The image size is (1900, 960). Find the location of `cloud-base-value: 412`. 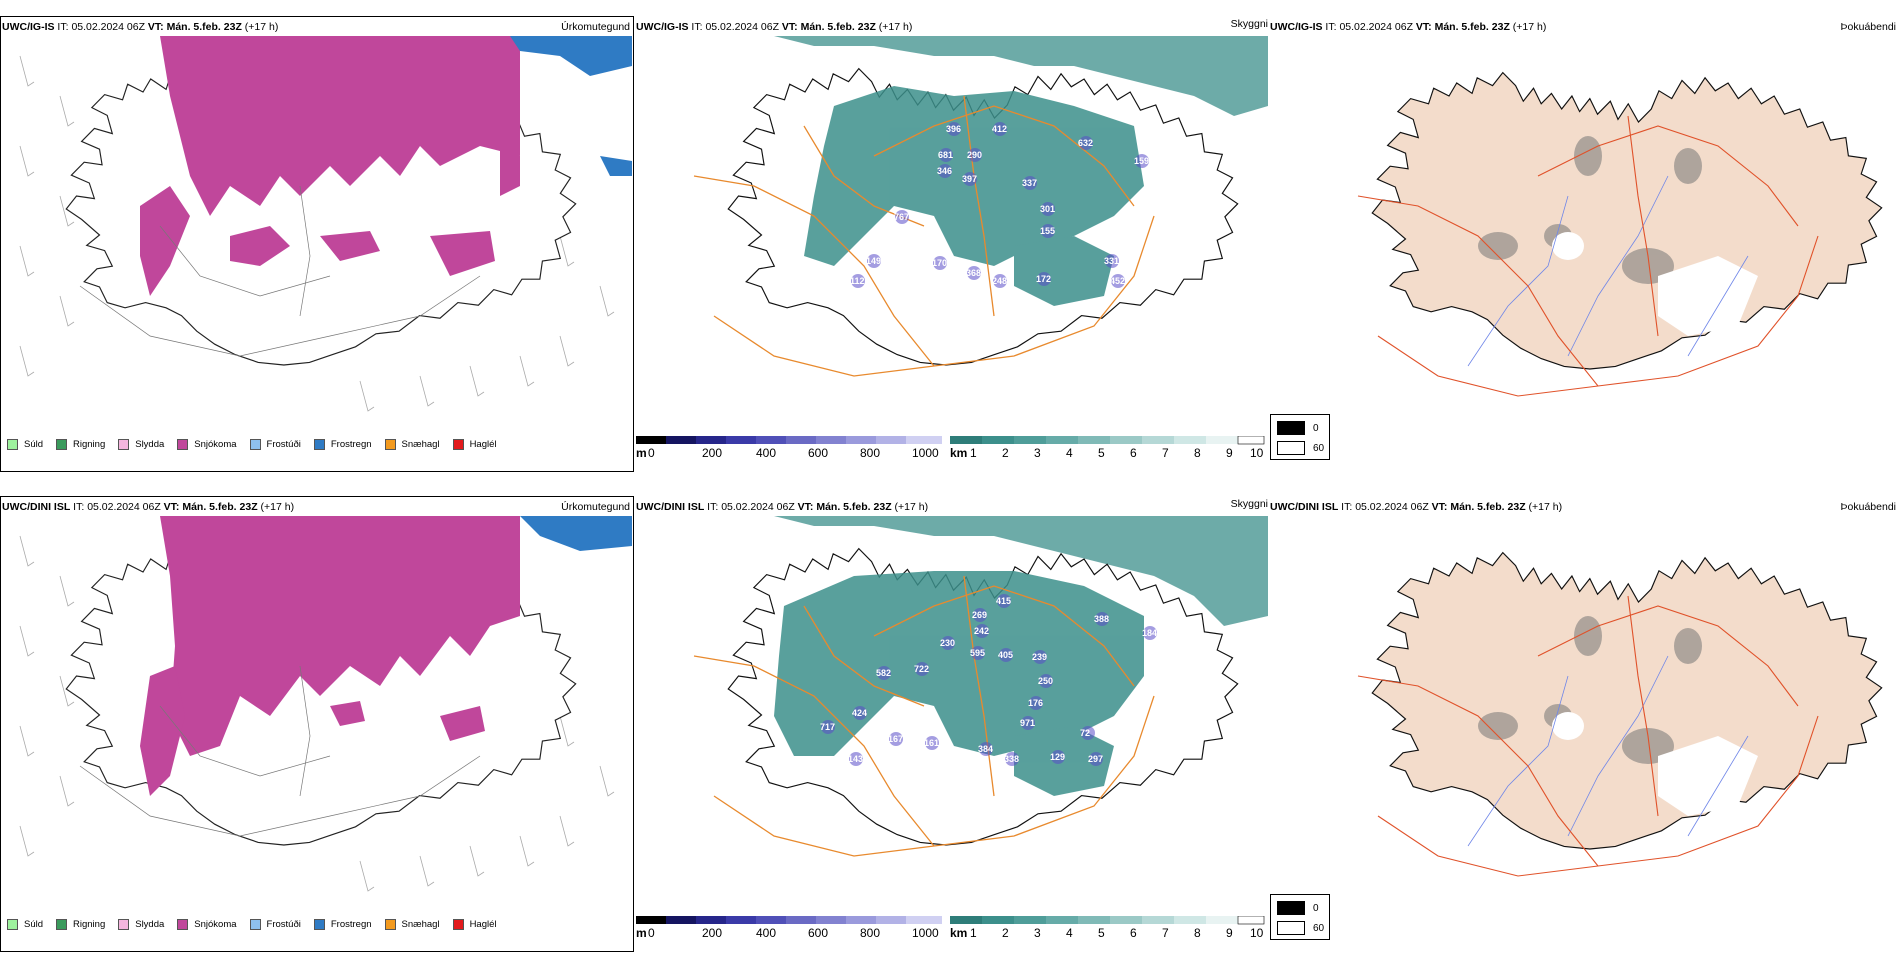

cloud-base-value: 412 is located at coordinates (999, 129).